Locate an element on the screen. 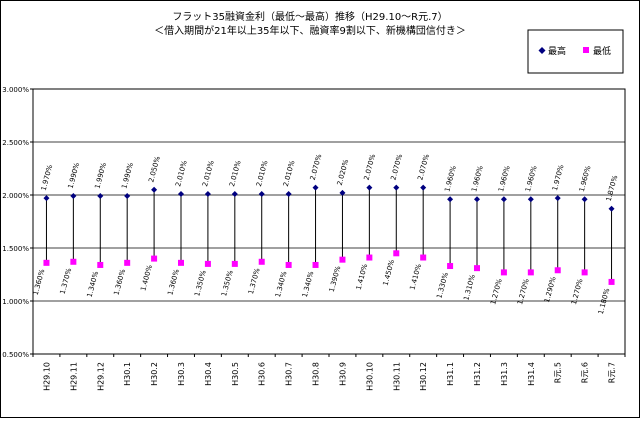  x-tick-label: H30.3 is located at coordinates (181, 374).